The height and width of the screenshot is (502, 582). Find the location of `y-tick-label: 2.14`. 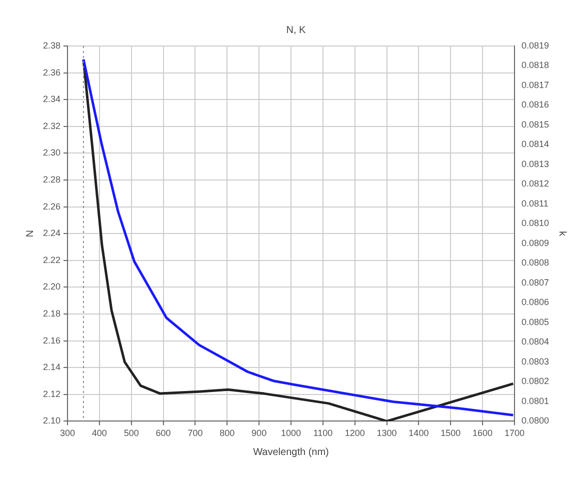

y-tick-label: 2.14 is located at coordinates (51, 367).